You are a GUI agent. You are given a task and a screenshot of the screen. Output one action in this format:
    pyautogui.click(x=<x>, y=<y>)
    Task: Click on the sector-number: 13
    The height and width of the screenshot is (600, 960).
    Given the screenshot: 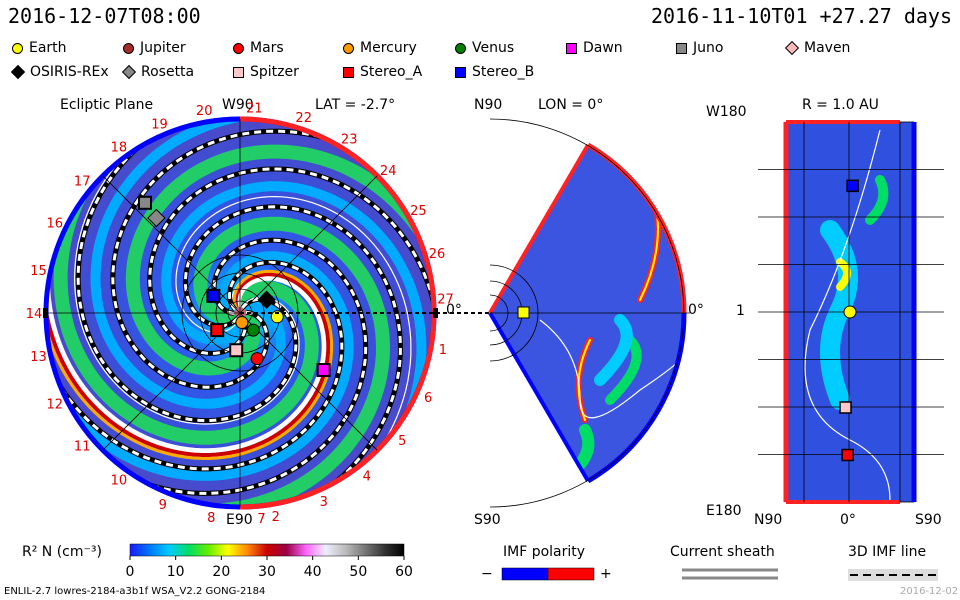 What is the action you would take?
    pyautogui.click(x=38, y=357)
    